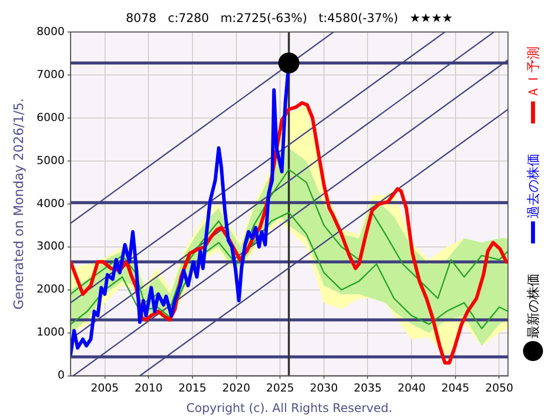  What do you see at coordinates (289, 18) in the screenshot?
I see `chart-title: 8078 c:7280 m:2725(-63%) t:4580(-37%) ★★★★` at bounding box center [289, 18].